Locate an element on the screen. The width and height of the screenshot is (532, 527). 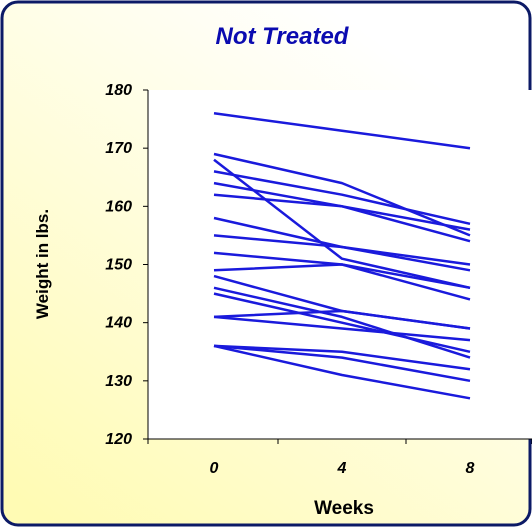
y-axis-label: Weight in lbs. is located at coordinates (42, 264).